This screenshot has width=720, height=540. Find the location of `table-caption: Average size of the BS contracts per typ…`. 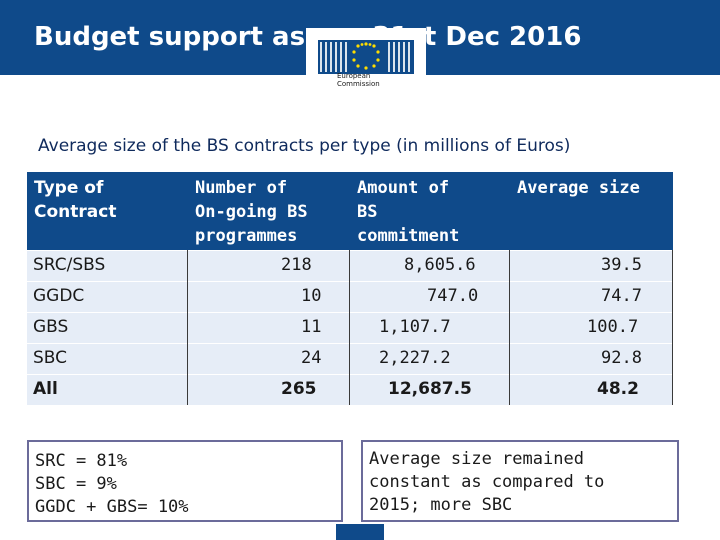

table-caption: Average size of the BS contracts per typ… is located at coordinates (304, 146).